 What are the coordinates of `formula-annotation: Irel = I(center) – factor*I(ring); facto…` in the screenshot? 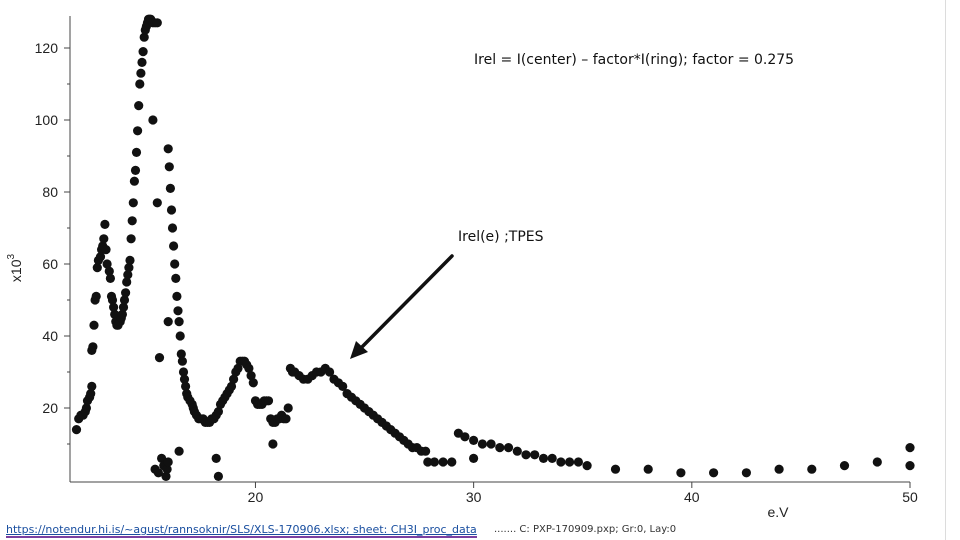 It's located at (634, 60).